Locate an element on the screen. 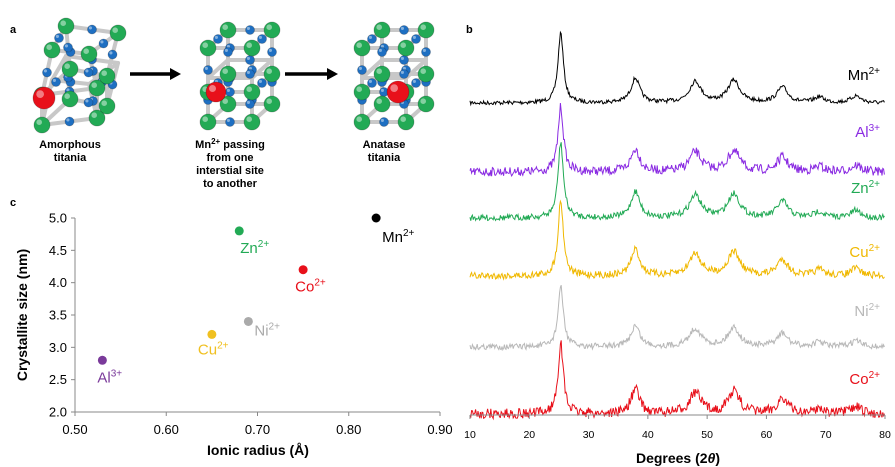  xrd-label-al: Al3+ is located at coordinates (867, 132).